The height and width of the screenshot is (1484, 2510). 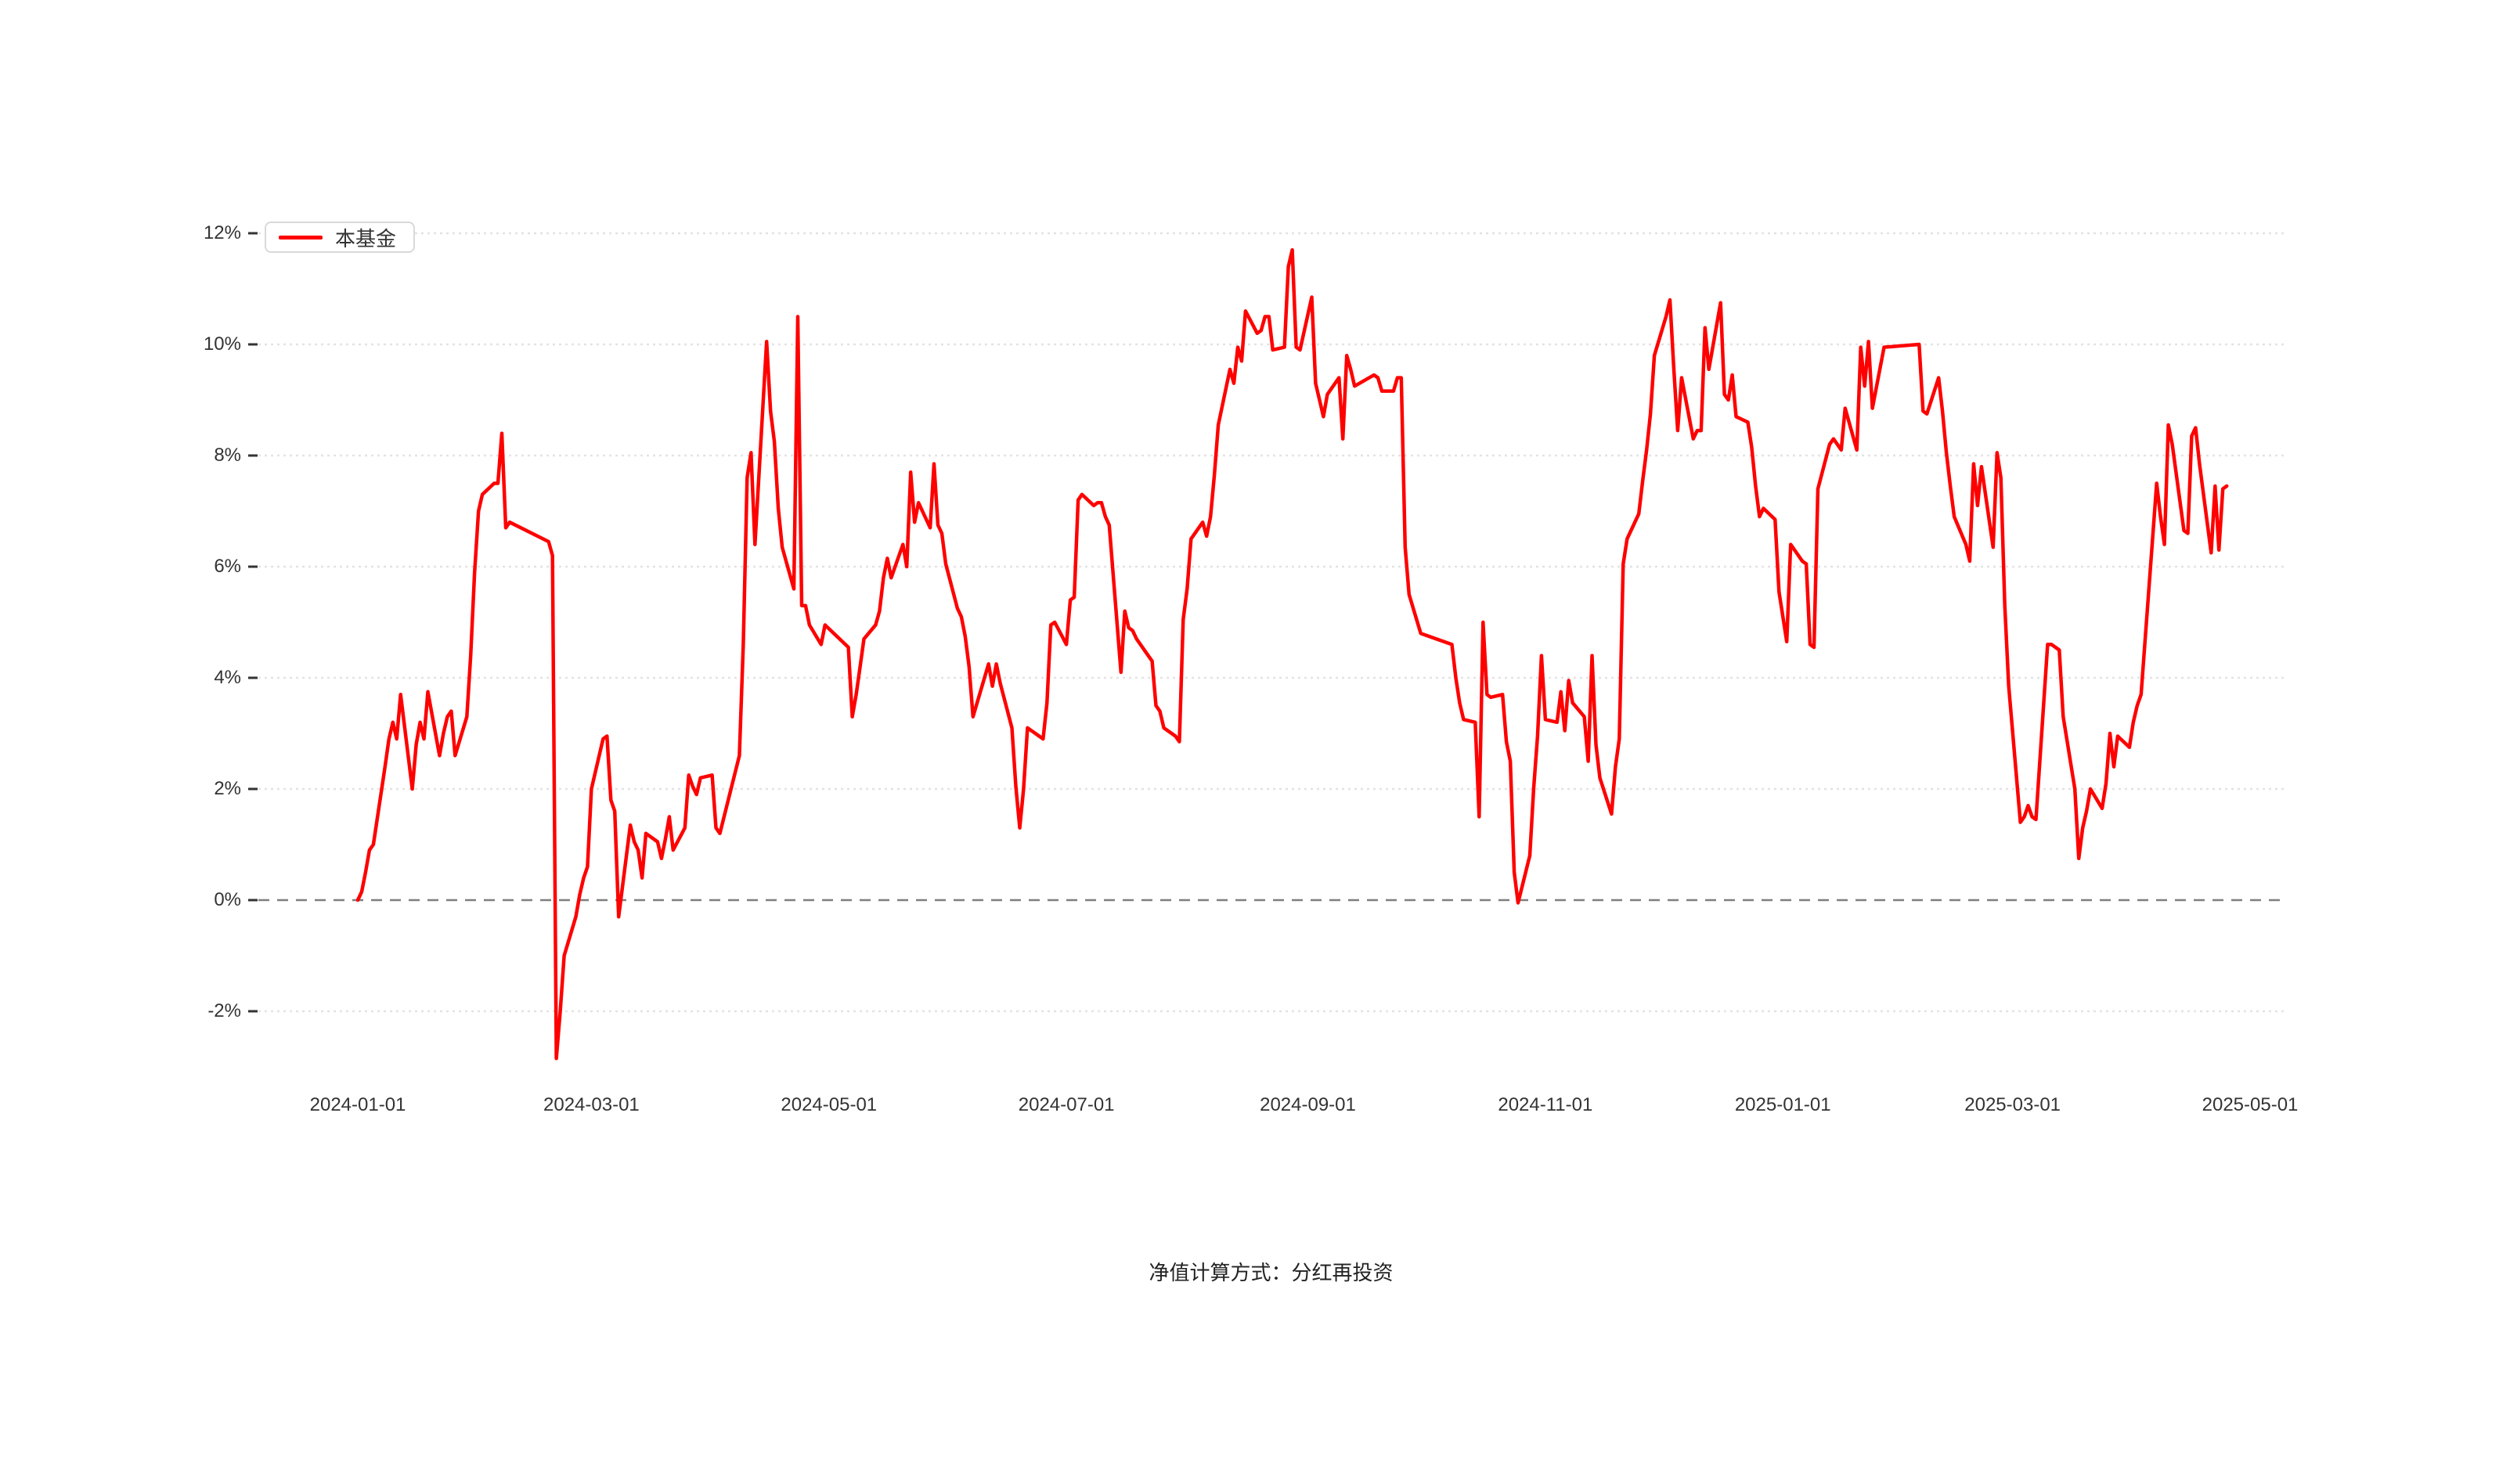 What do you see at coordinates (366, 238) in the screenshot?
I see `legend-label: 本基金` at bounding box center [366, 238].